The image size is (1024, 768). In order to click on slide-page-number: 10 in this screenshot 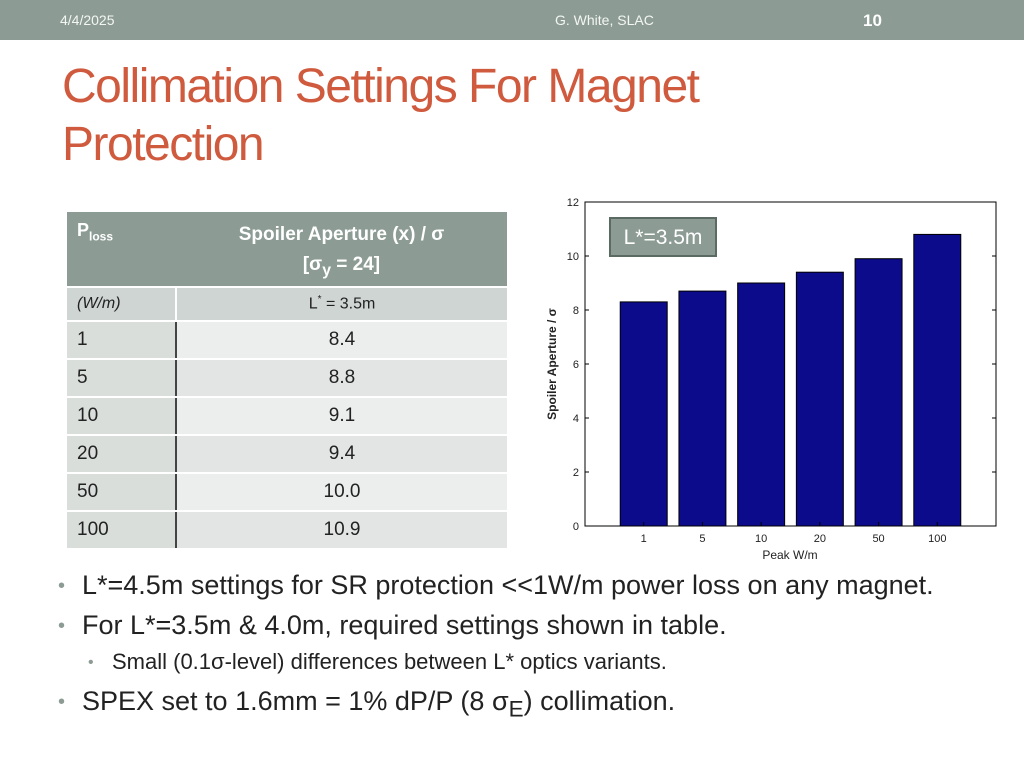, I will do `click(872, 20)`.